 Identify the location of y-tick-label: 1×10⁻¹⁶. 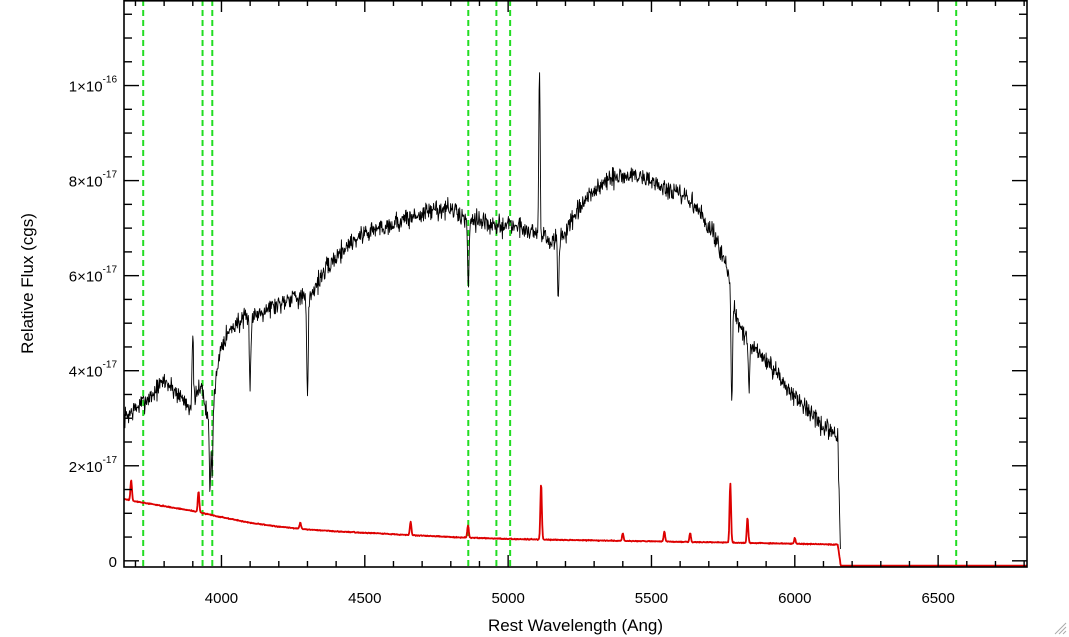
(93, 85).